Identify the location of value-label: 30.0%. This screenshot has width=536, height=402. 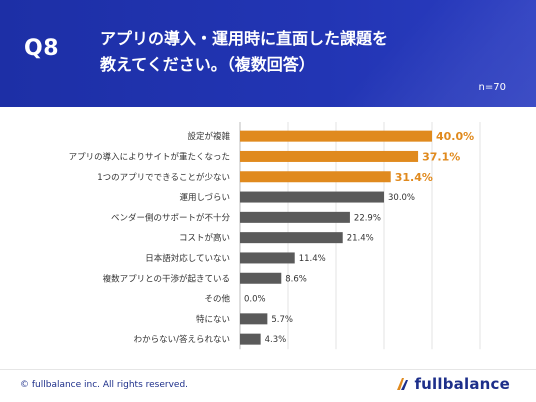
(401, 198).